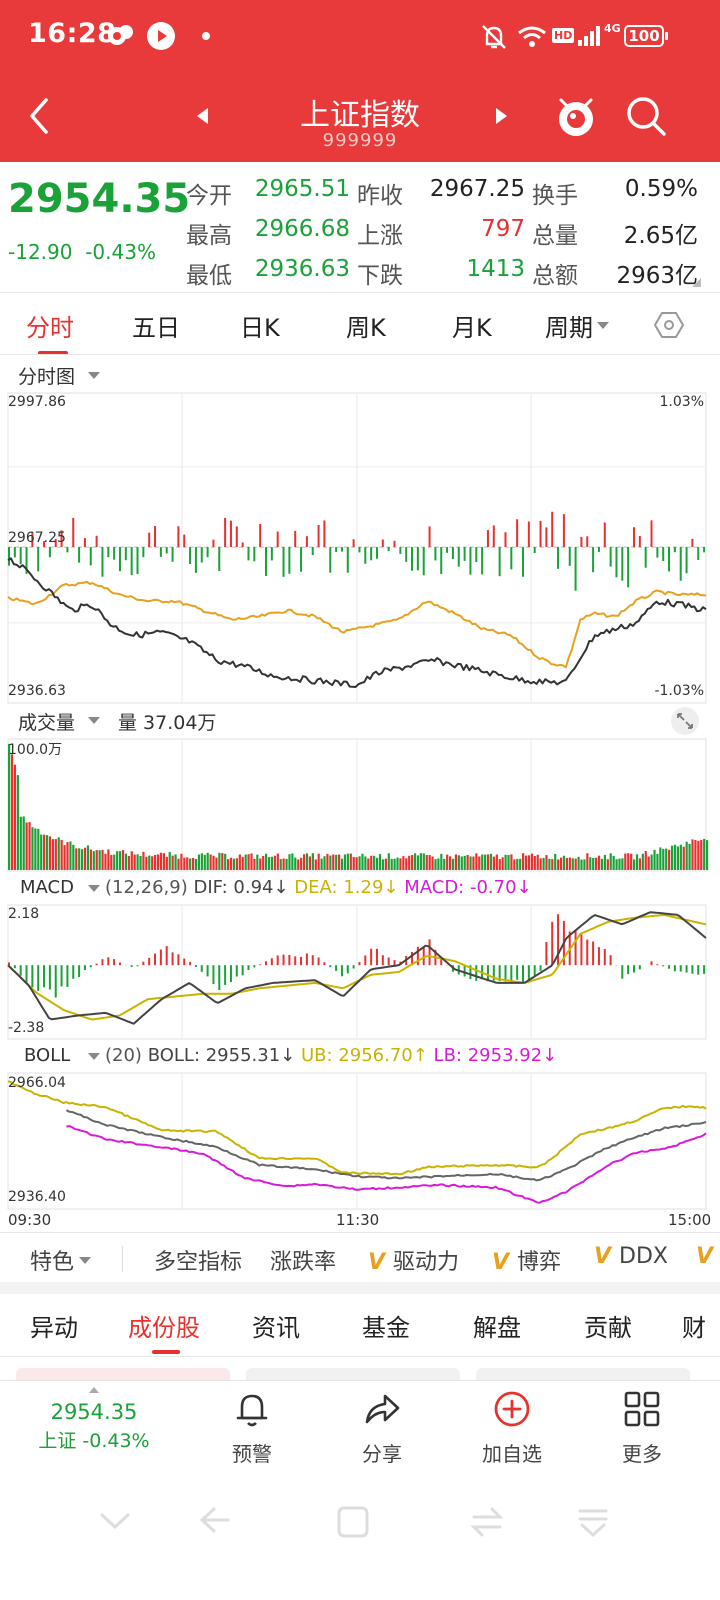  Describe the element at coordinates (353, 1522) in the screenshot. I see `nav-home-icon` at that location.